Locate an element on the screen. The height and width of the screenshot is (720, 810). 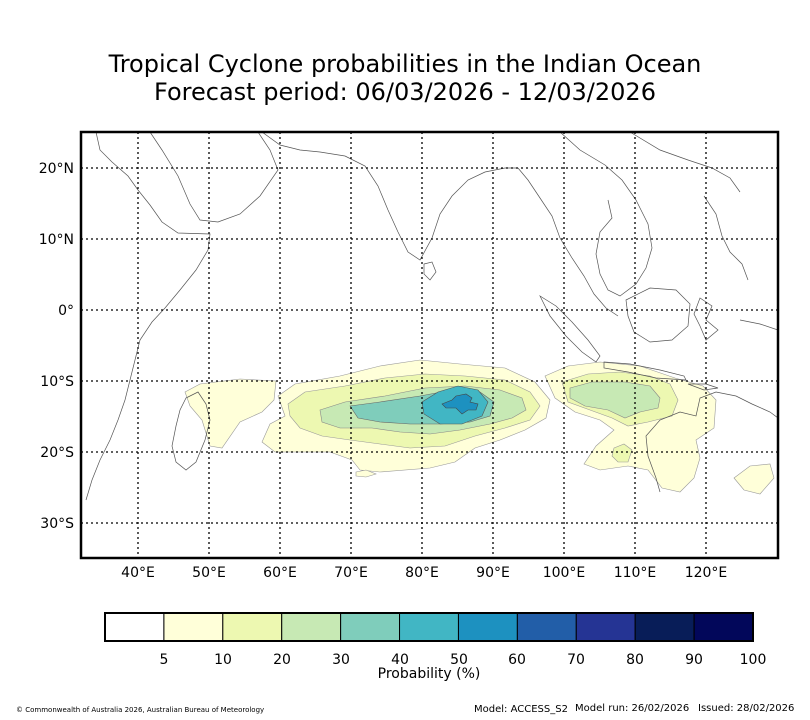
lat-label-10n: 10°N is located at coordinates (56, 240).